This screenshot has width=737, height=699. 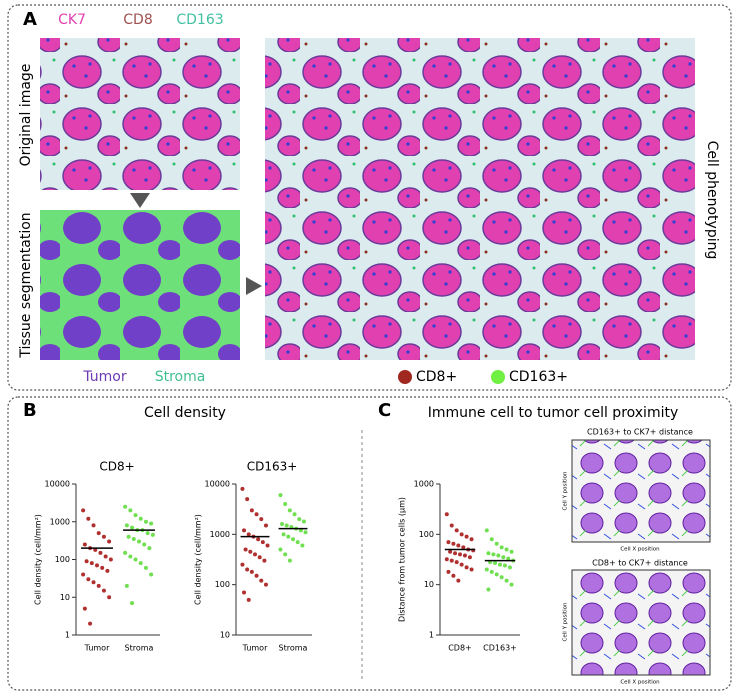 I want to click on legend-label: CD8+, so click(x=436, y=377).